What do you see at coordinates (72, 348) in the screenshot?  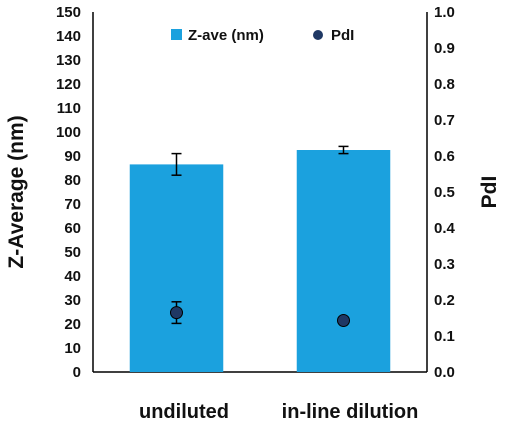 I see `y-tick-label: 10` at bounding box center [72, 348].